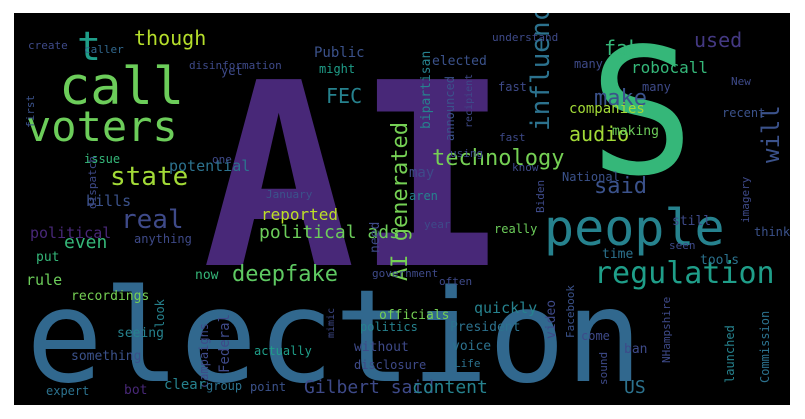 This screenshot has width=805, height=419. I want to click on word-come: come, so click(595, 336).